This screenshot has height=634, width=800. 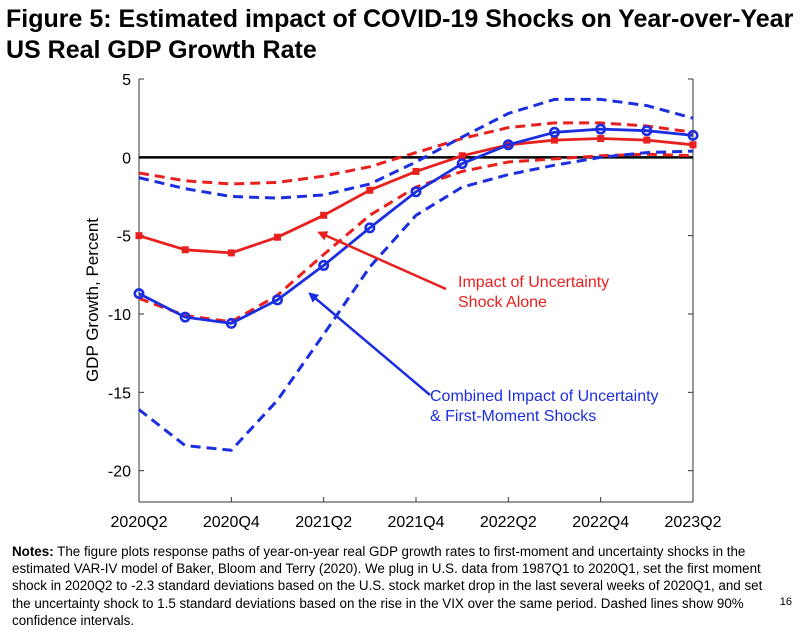 I want to click on y-axis-label: GDP Growth, Percent, so click(x=92, y=300).